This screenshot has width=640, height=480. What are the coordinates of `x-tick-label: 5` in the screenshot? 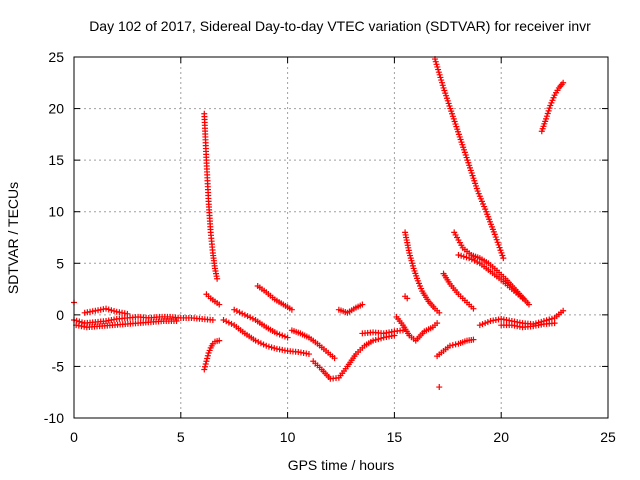 It's located at (181, 437).